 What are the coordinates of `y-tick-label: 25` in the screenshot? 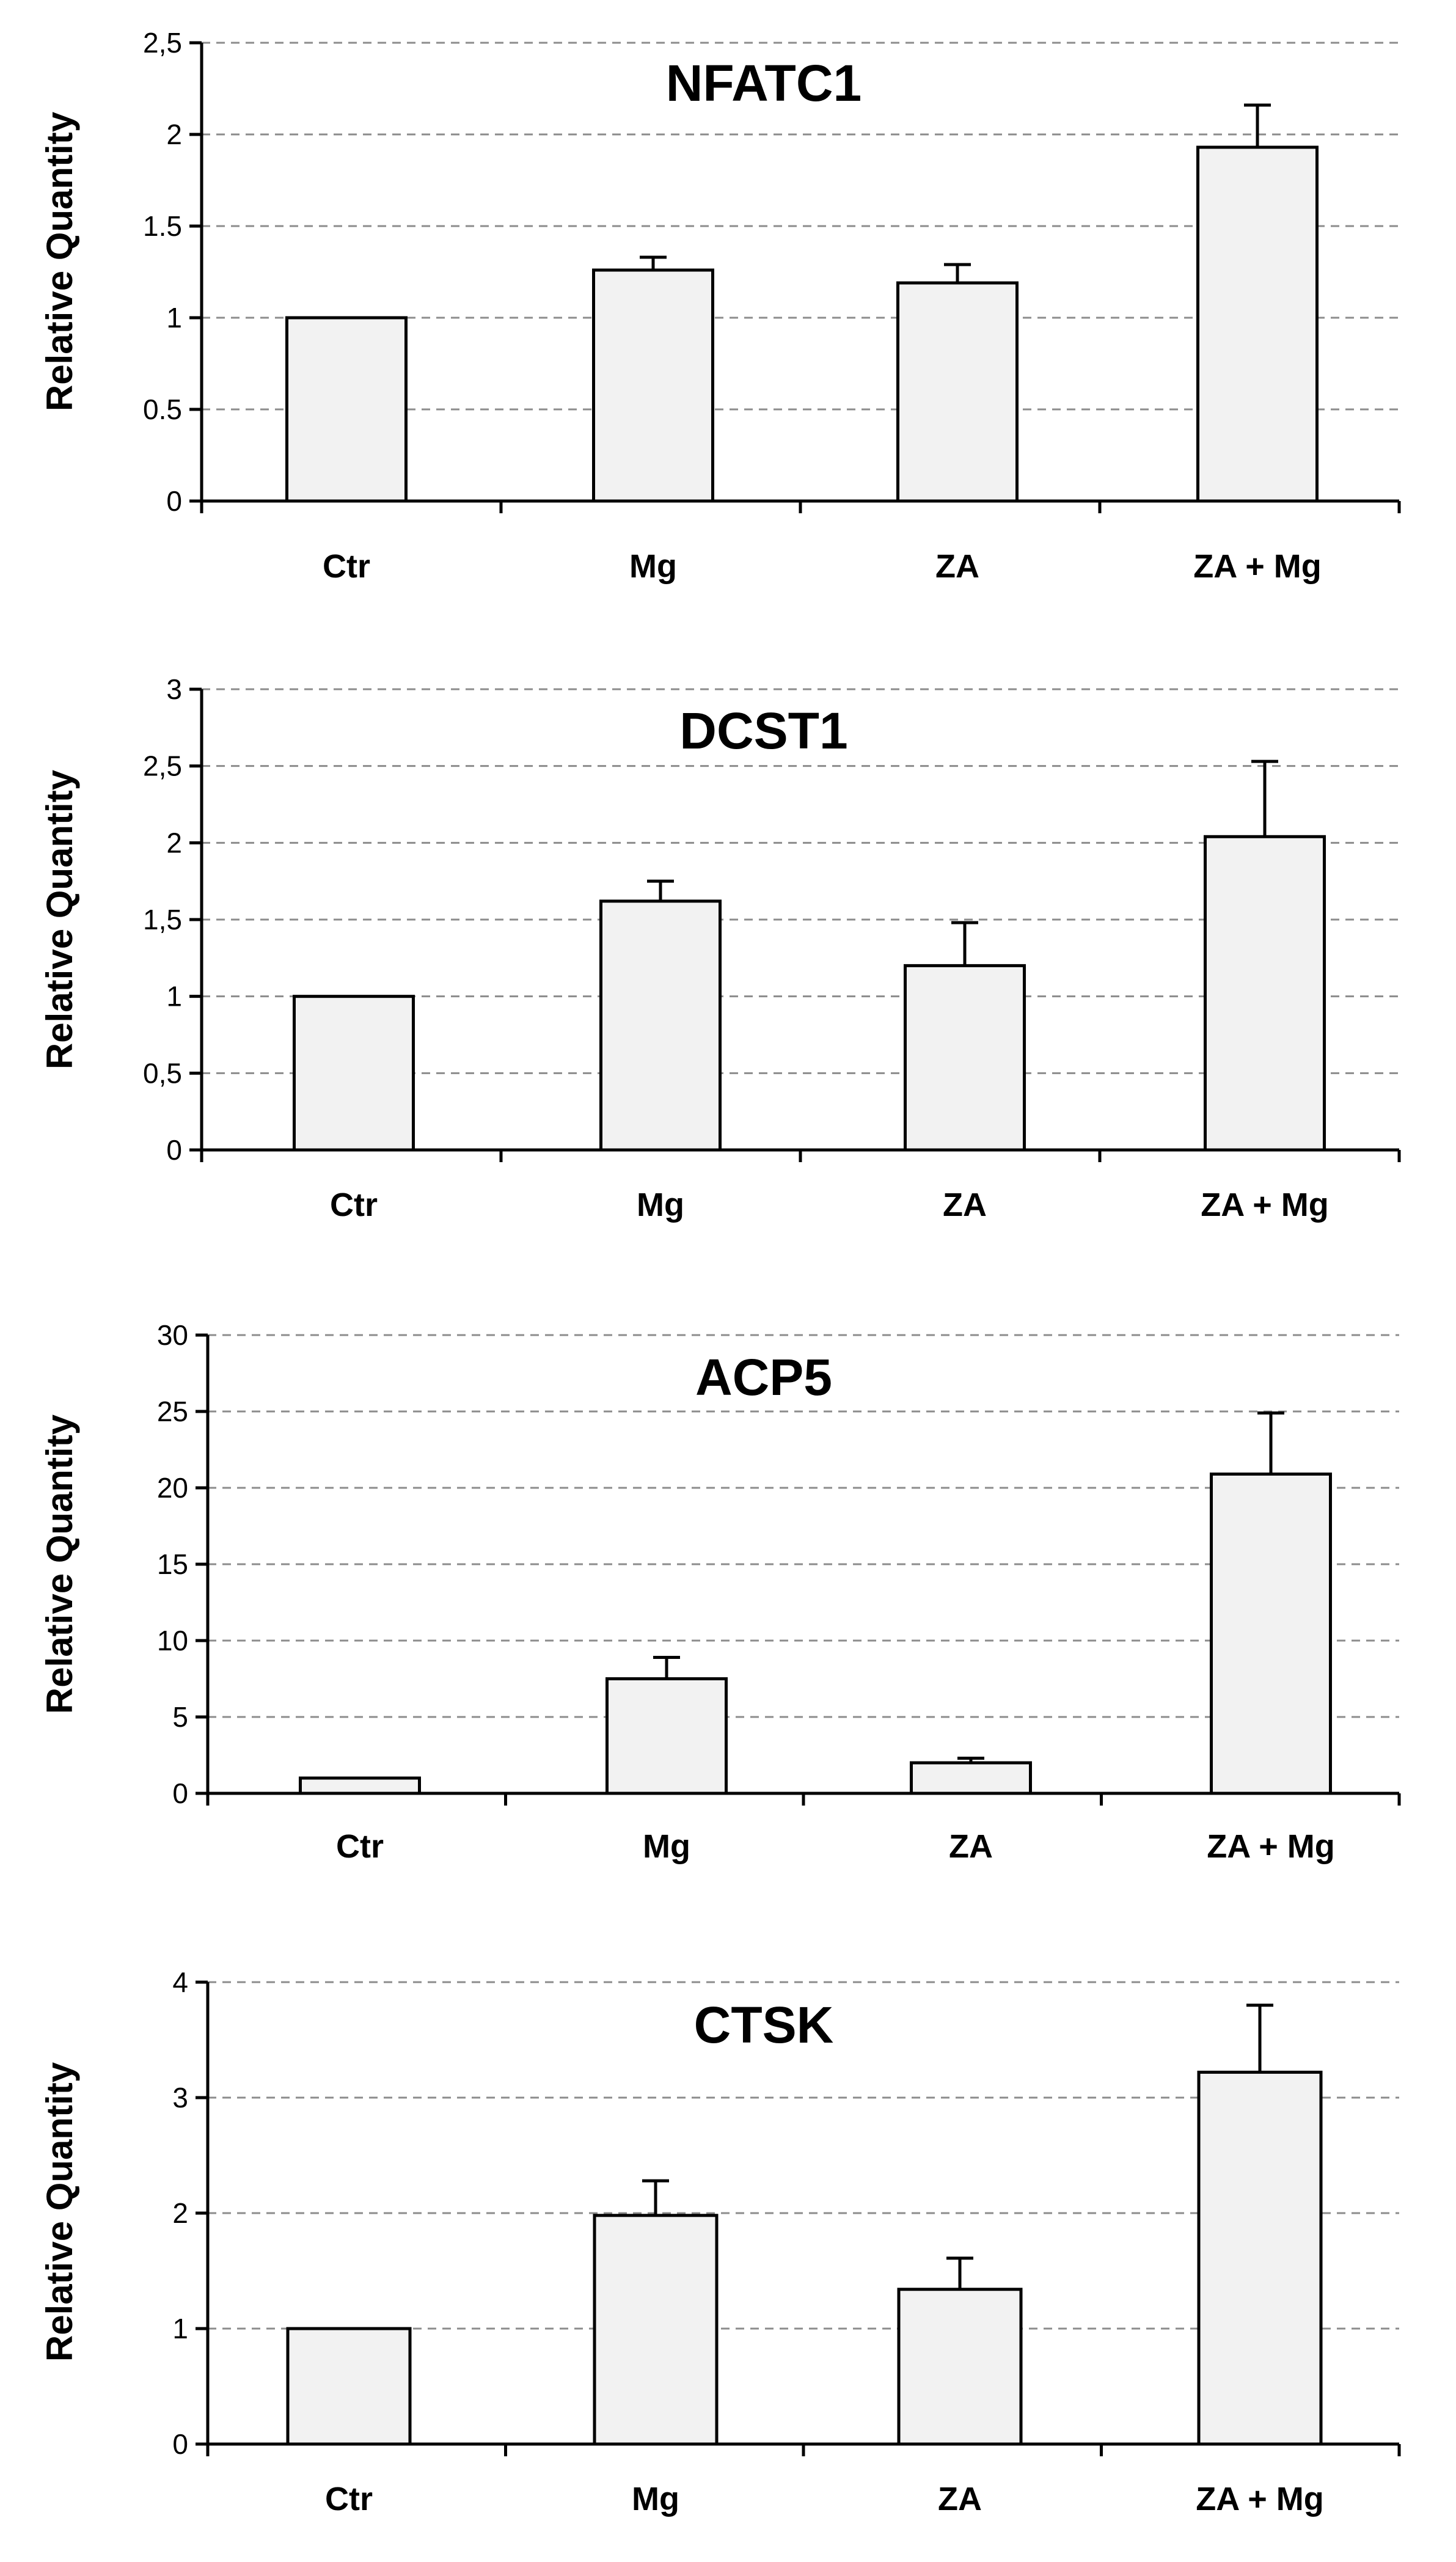 It's located at (172, 1411).